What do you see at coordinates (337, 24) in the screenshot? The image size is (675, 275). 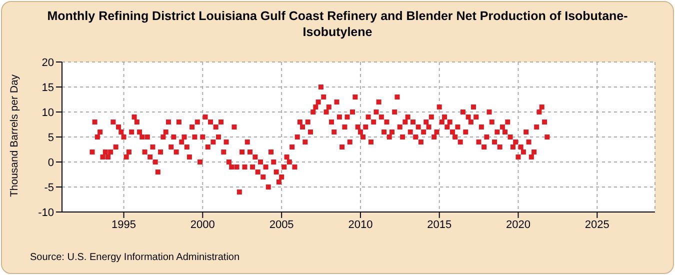 I see `chart-title: Monthly Refining District Louisiana Gulf Coast Refinery and Blender Net Production of Isobutane-Isobutylene` at bounding box center [337, 24].